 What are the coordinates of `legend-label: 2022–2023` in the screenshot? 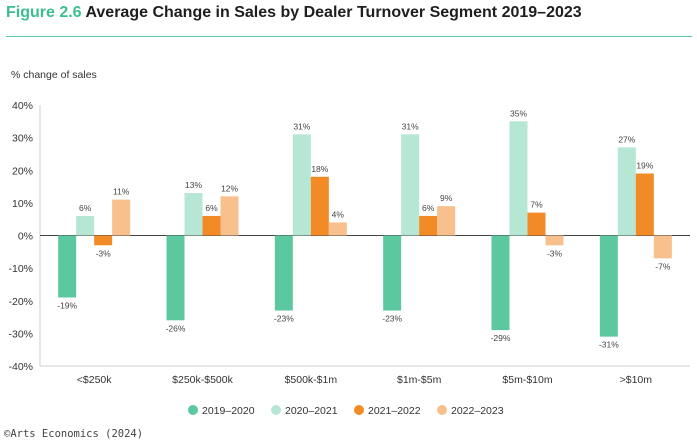 It's located at (477, 411).